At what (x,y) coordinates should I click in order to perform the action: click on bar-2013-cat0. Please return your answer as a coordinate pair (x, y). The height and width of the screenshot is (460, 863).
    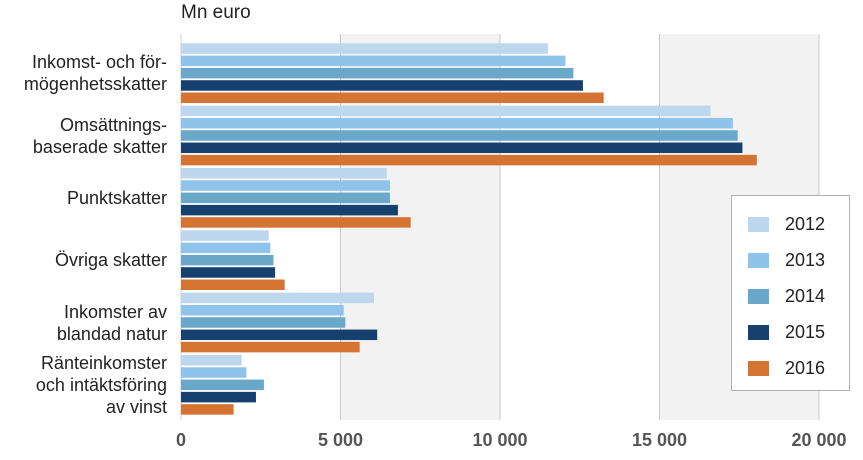
    Looking at the image, I should click on (373, 61).